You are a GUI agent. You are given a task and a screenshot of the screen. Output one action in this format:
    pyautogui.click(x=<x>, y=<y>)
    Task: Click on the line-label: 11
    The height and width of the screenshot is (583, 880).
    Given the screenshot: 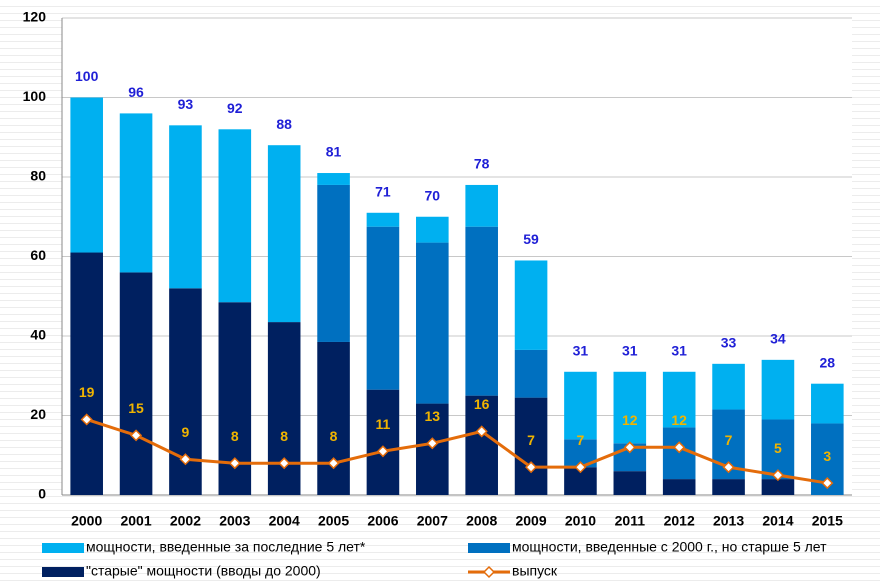 What is the action you would take?
    pyautogui.click(x=383, y=424)
    